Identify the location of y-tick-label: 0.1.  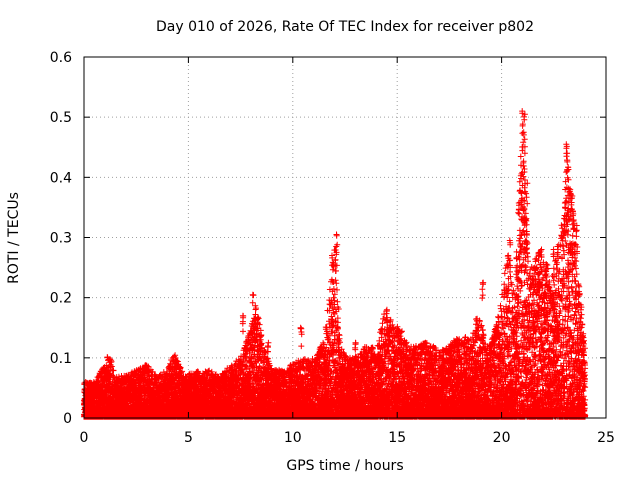
(61, 359).